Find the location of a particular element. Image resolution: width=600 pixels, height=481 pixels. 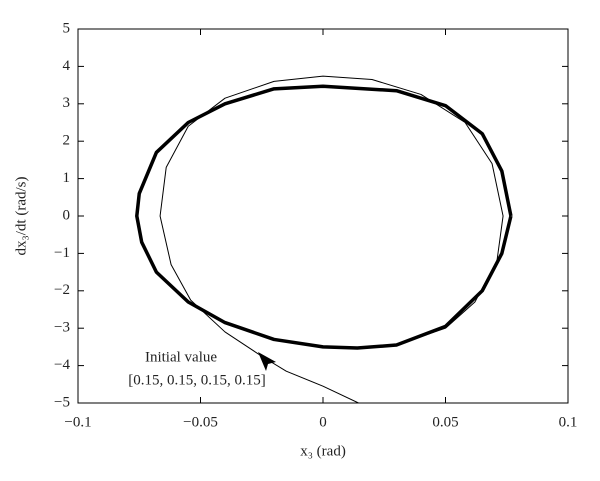

y-tick-label: 5 is located at coordinates (67, 28).